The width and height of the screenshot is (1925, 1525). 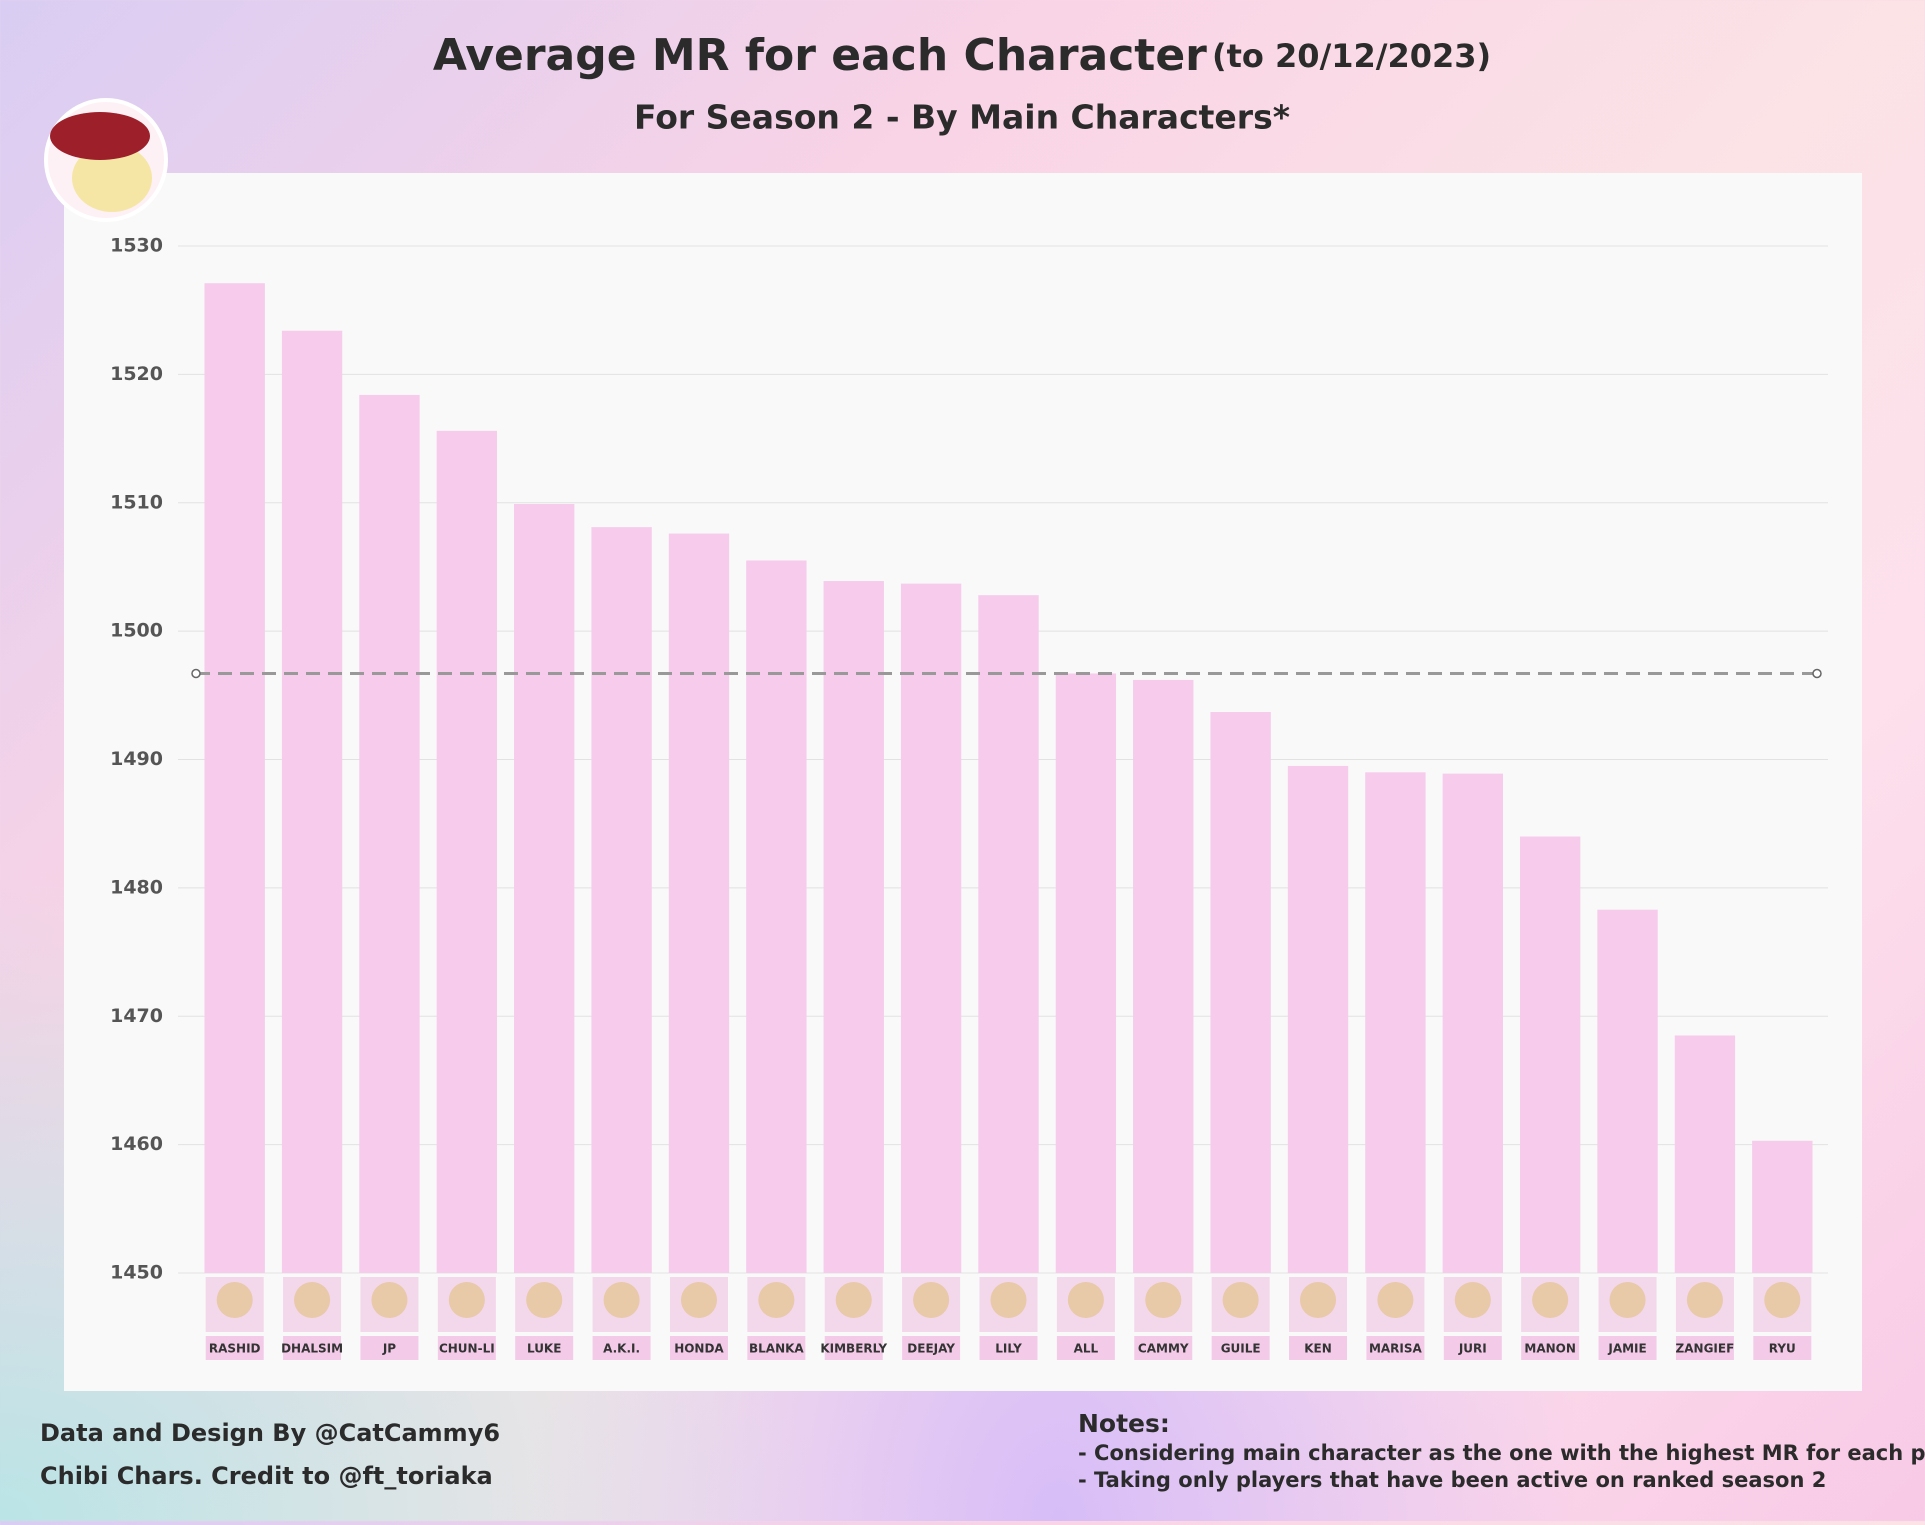 I want to click on x-tick-label: MANON, so click(x=1550, y=1349).